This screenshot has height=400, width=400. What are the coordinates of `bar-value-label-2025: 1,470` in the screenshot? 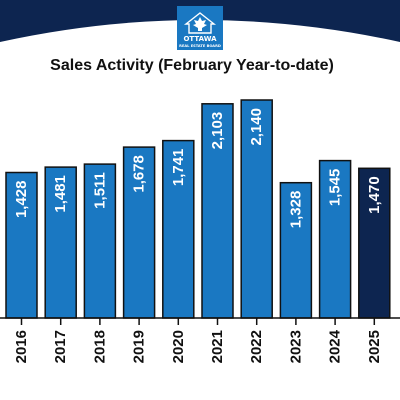 It's located at (374, 195).